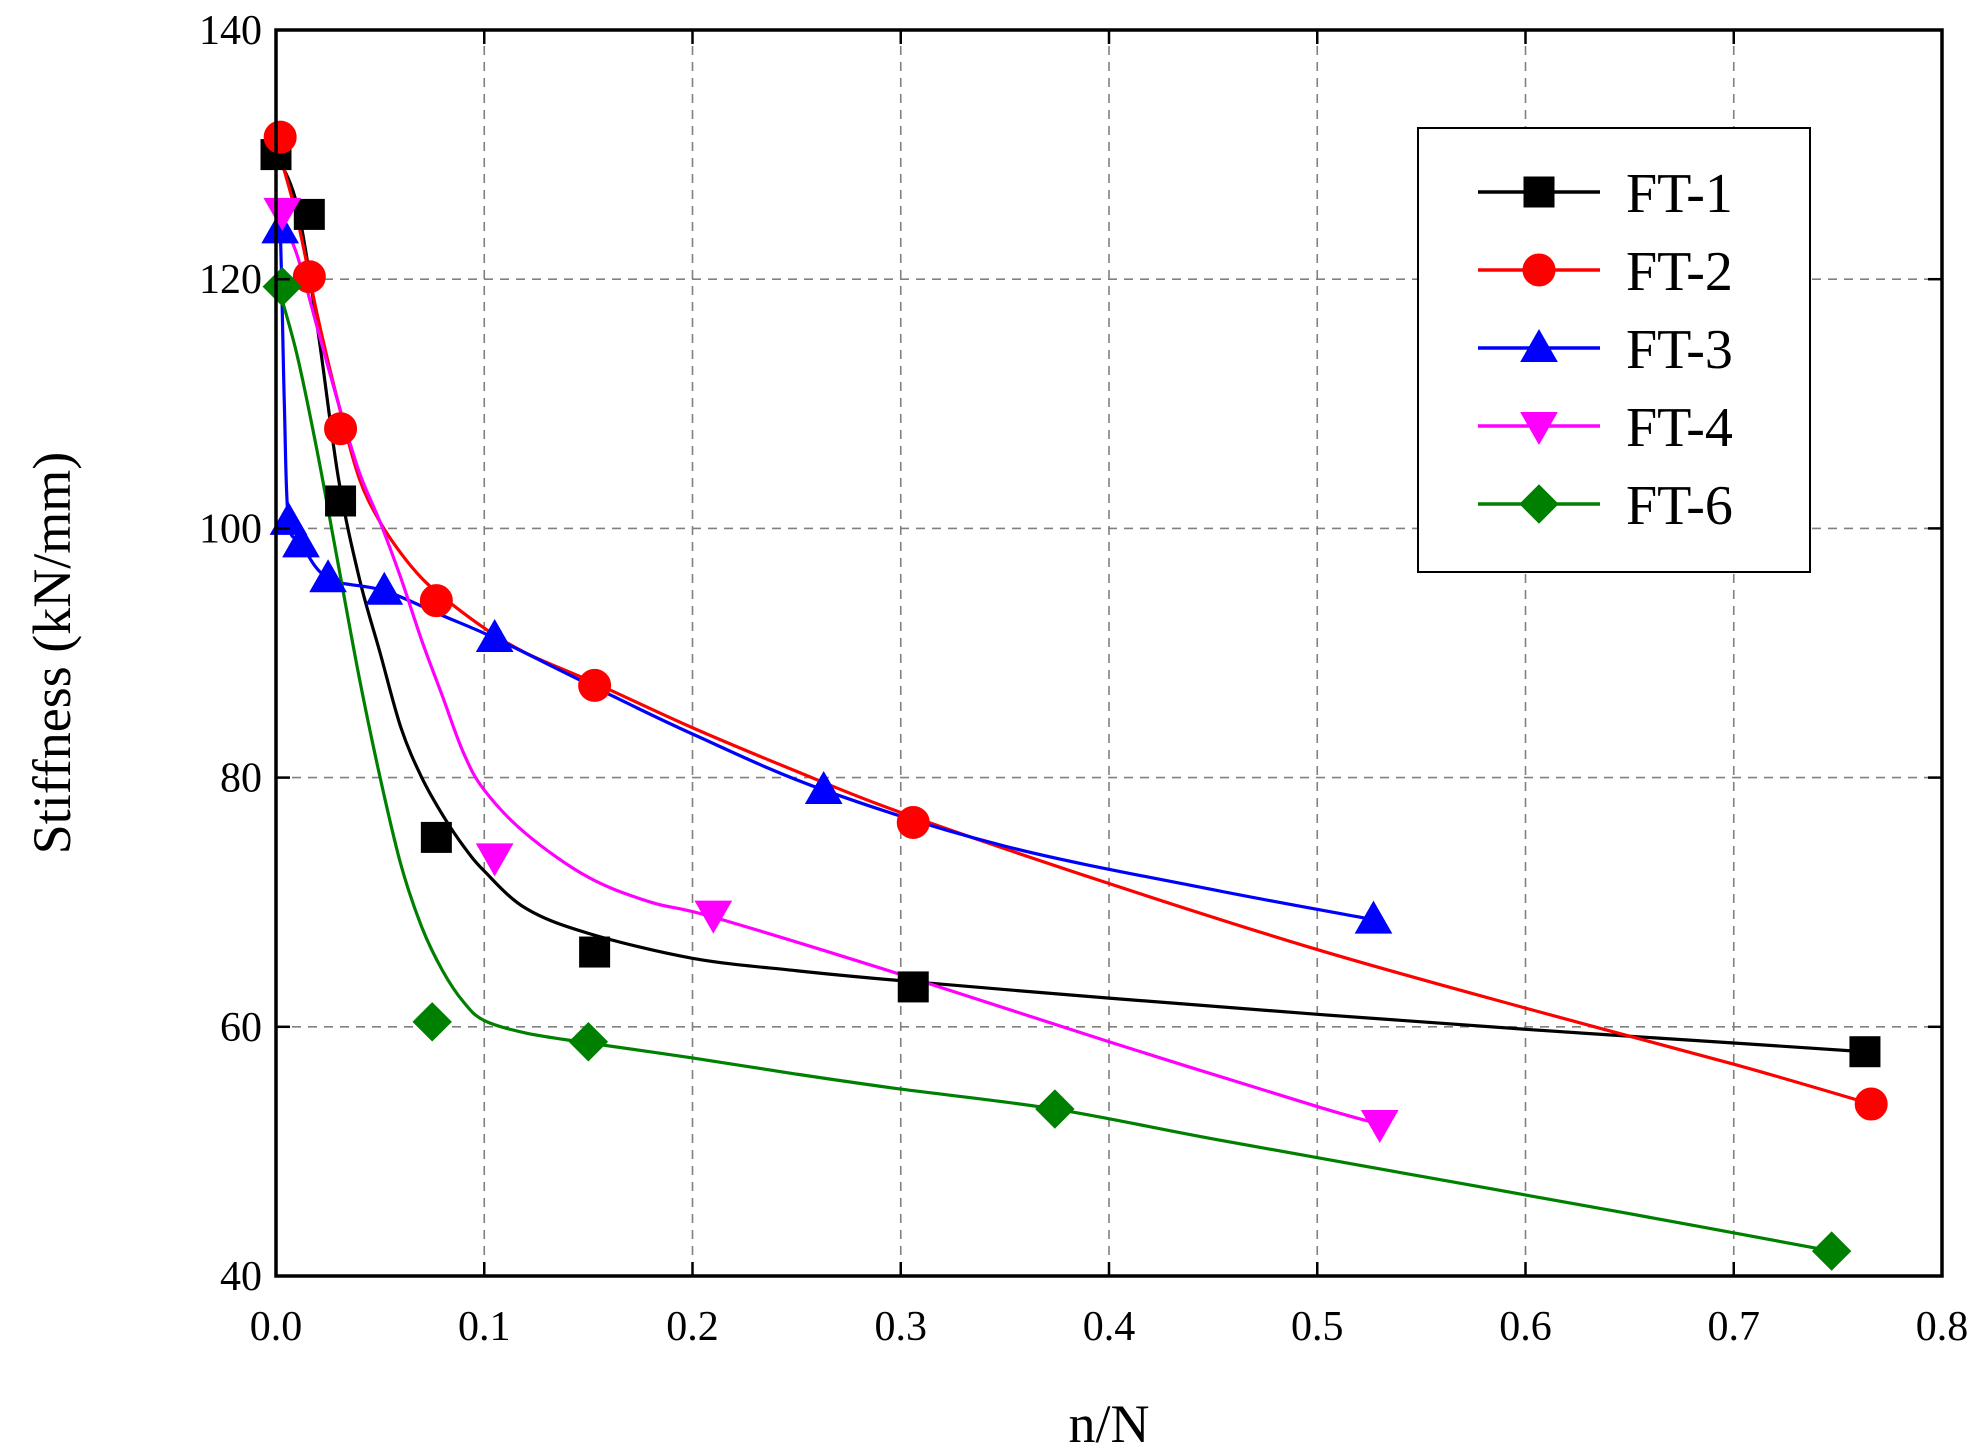 This screenshot has height=1450, width=1984. What do you see at coordinates (1679, 272) in the screenshot?
I see `legend-label-ft-2: FT-2` at bounding box center [1679, 272].